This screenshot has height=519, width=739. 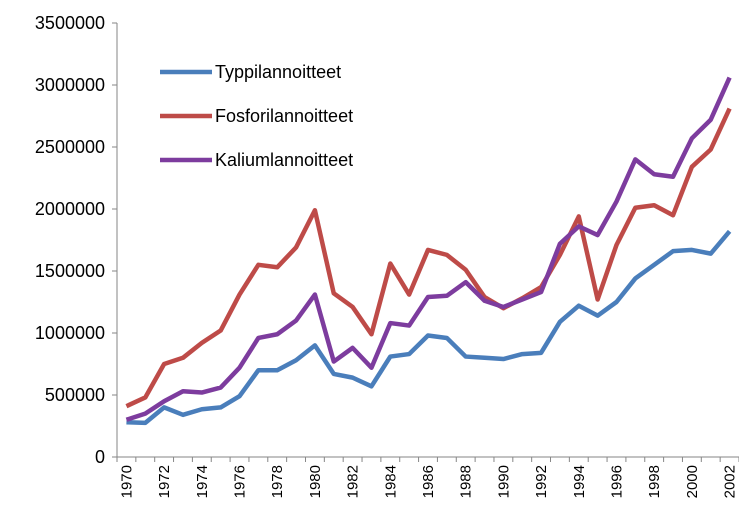 What do you see at coordinates (70, 271) in the screenshot?
I see `y-tick-label: 1500000` at bounding box center [70, 271].